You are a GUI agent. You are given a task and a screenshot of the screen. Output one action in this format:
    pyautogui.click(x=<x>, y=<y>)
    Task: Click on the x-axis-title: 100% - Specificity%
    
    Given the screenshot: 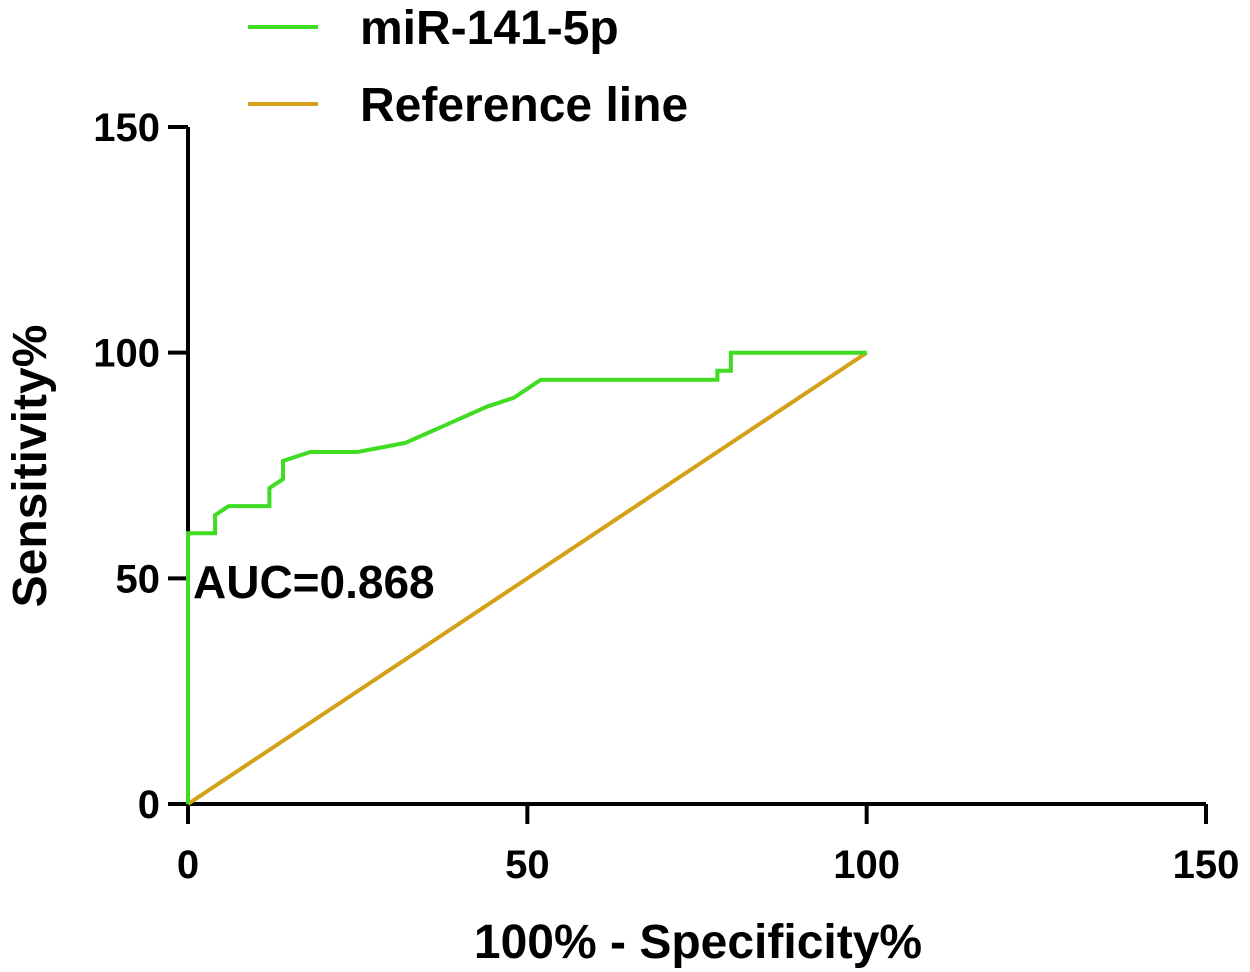 What is the action you would take?
    pyautogui.click(x=698, y=942)
    